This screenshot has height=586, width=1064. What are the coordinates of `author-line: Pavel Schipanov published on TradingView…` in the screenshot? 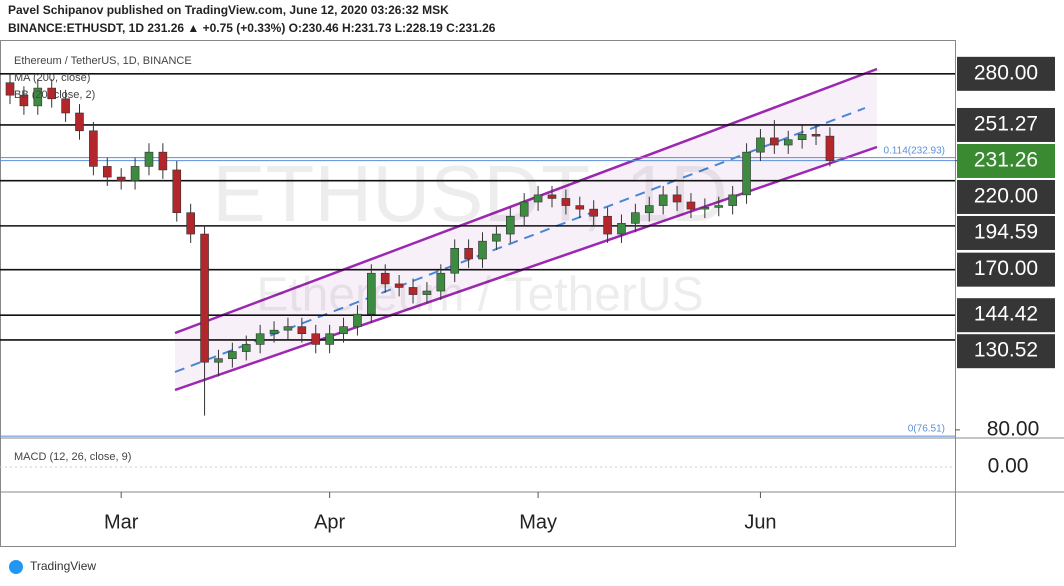 It's located at (228, 10).